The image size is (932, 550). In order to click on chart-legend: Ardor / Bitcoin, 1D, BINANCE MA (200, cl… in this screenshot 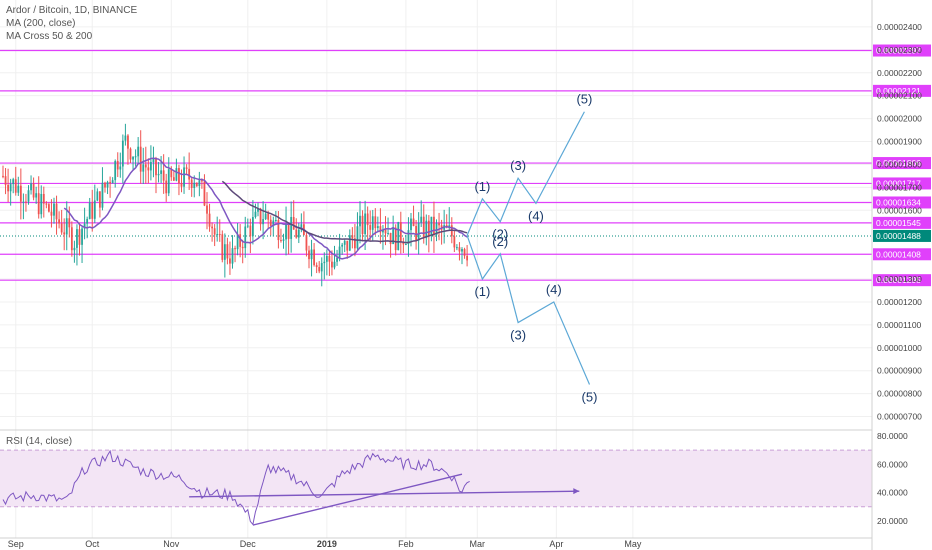, I will do `click(71, 23)`.